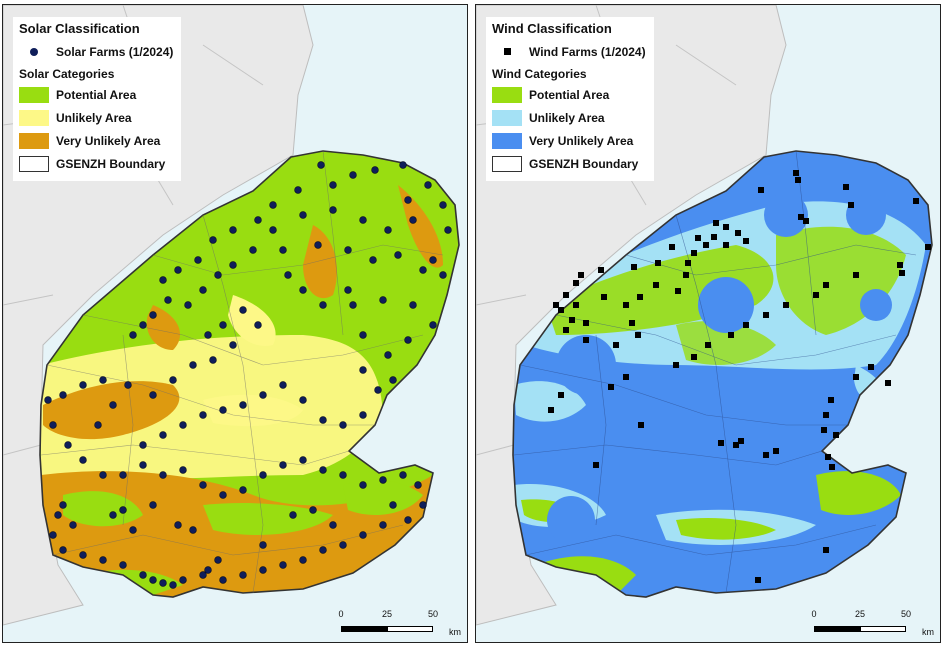 This screenshot has width=945, height=647. Describe the element at coordinates (341, 614) in the screenshot. I see `scale-tick-0: 0` at that location.